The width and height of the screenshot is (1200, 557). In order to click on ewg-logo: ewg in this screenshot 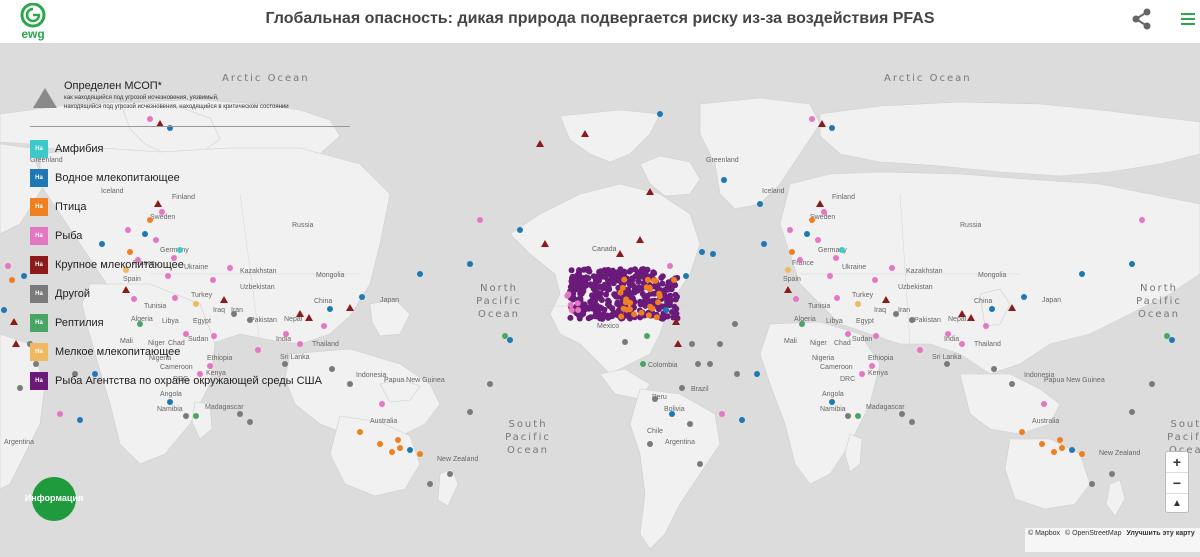, I will do `click(33, 21)`.